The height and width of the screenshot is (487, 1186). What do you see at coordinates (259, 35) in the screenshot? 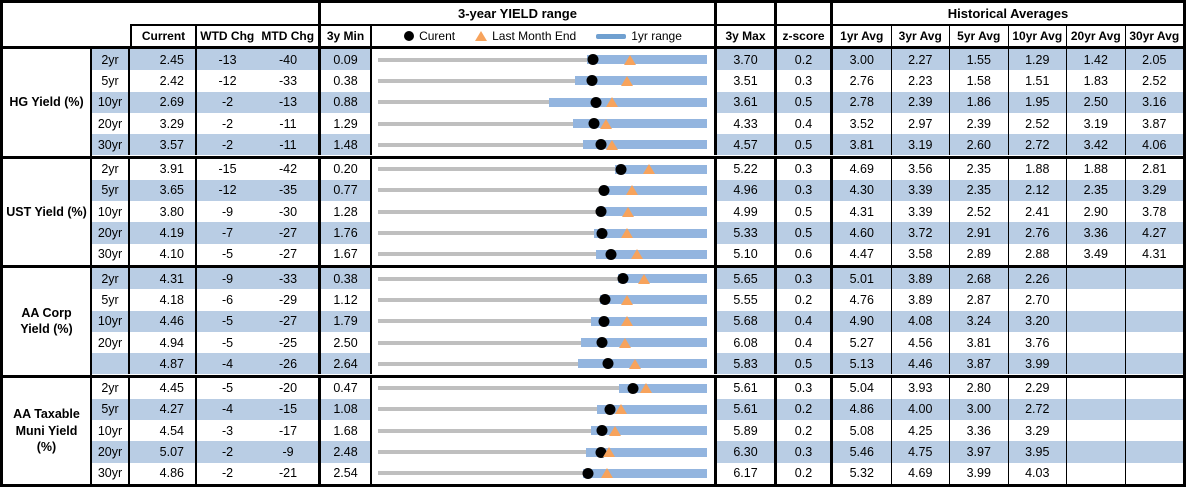
I see `column-header-wtd-mtd: WTD Chg MTD Chg` at bounding box center [259, 35].